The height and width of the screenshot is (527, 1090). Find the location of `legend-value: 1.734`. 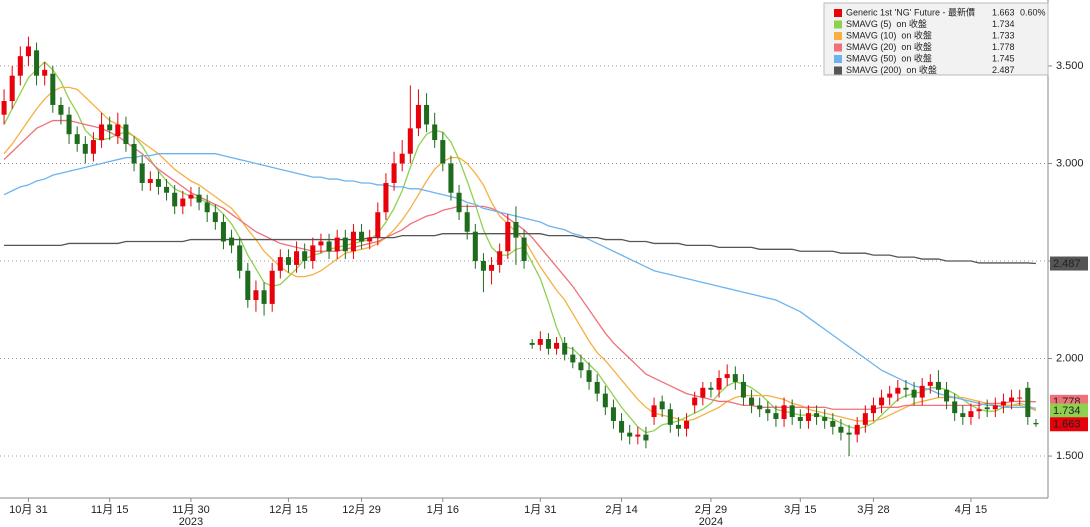

legend-value: 1.734 is located at coordinates (1003, 24).